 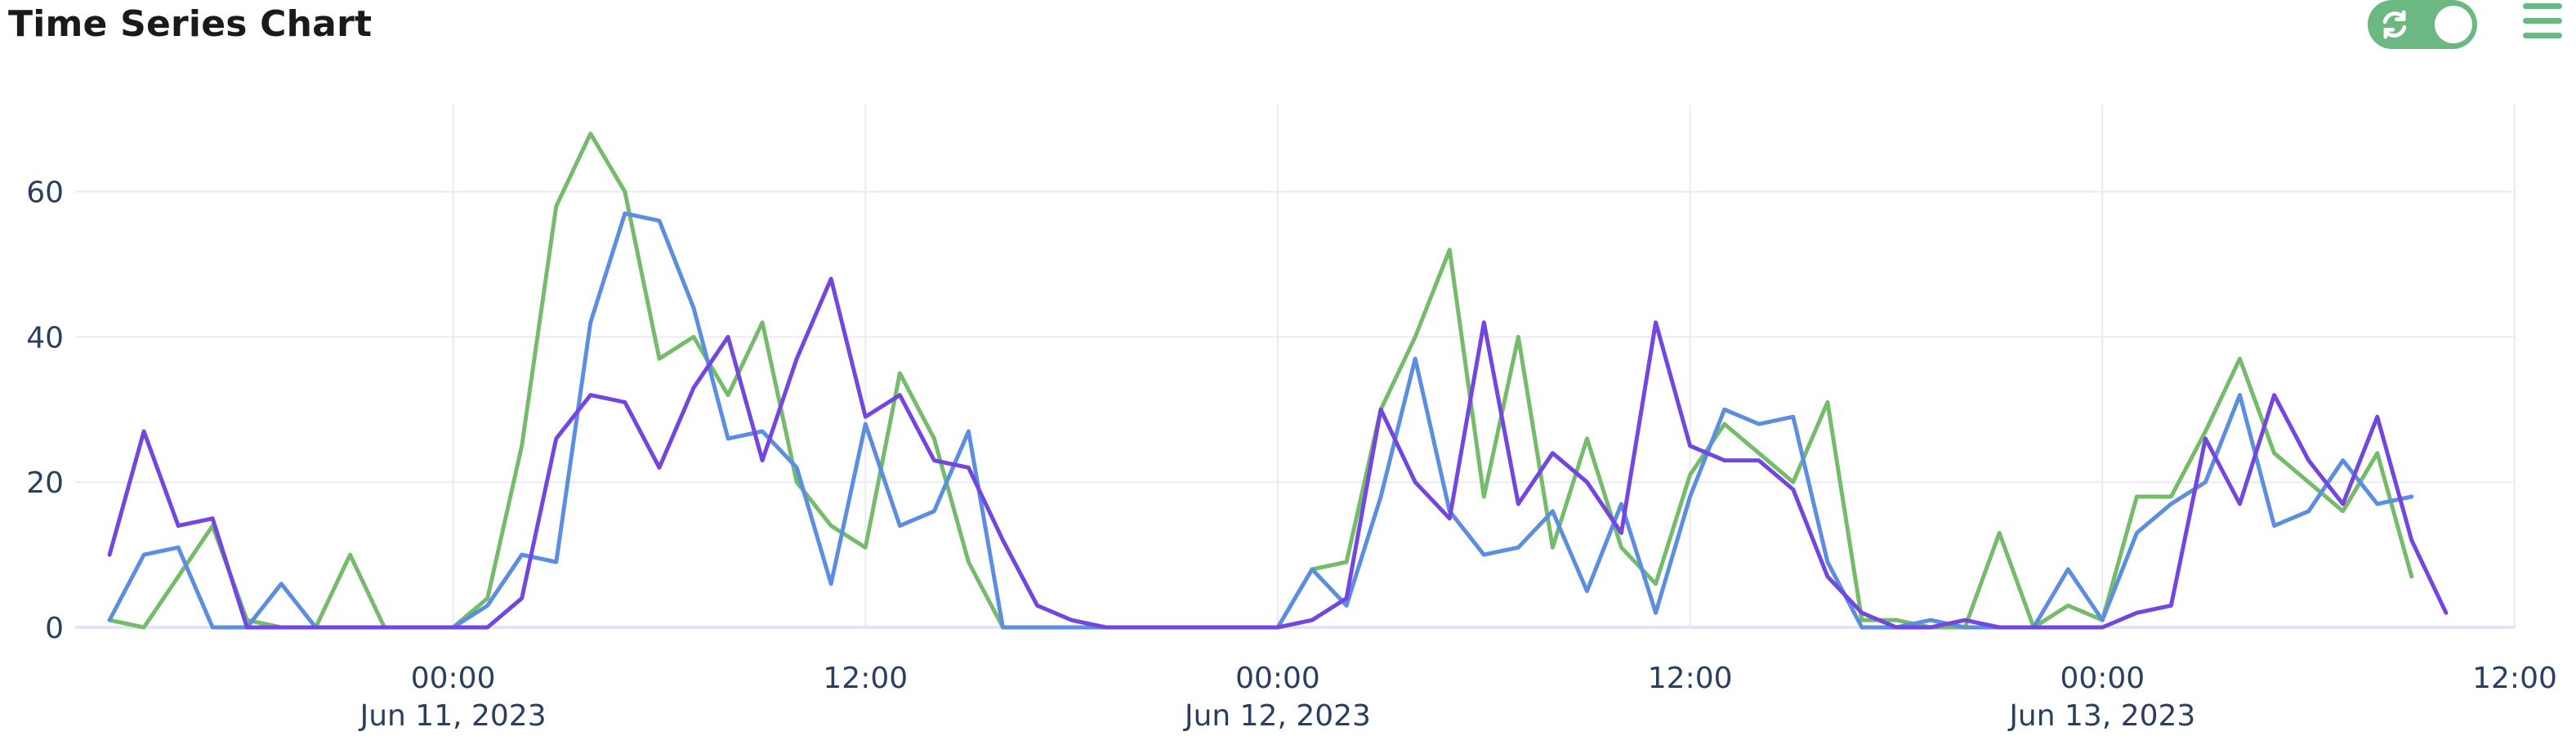 What do you see at coordinates (45, 193) in the screenshot?
I see `y-tick-label: 60` at bounding box center [45, 193].